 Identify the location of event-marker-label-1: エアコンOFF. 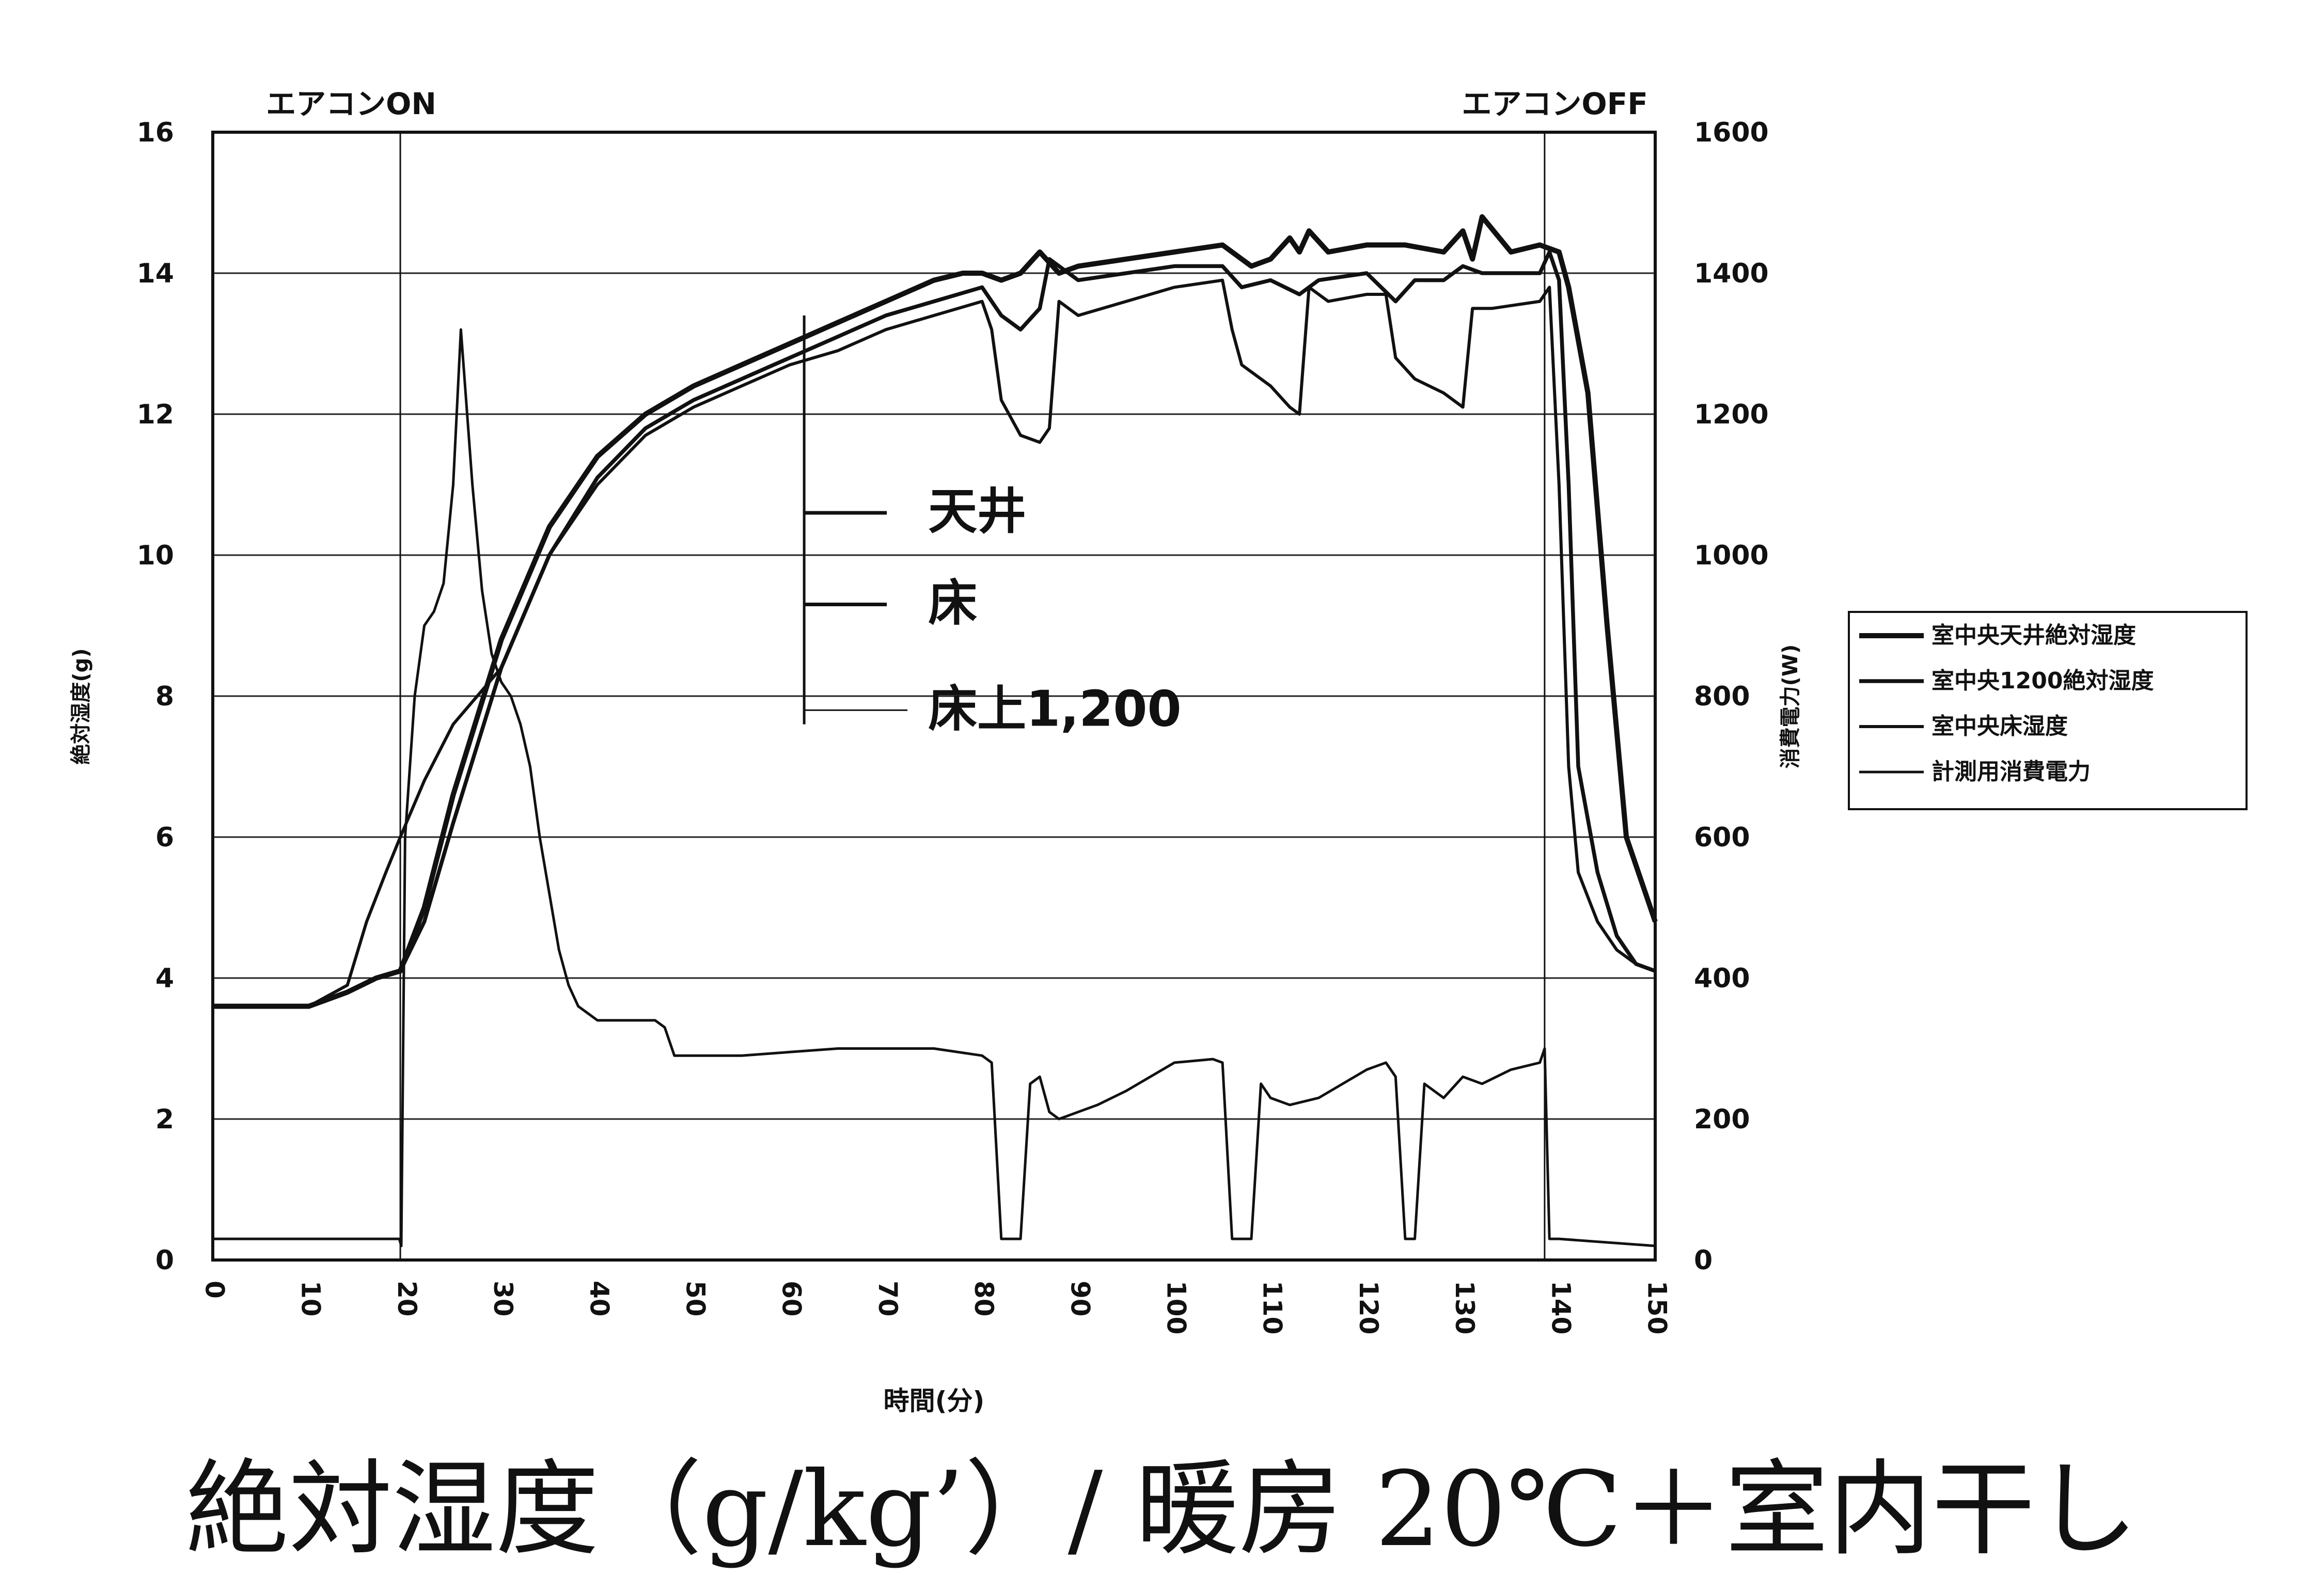
(1555, 103).